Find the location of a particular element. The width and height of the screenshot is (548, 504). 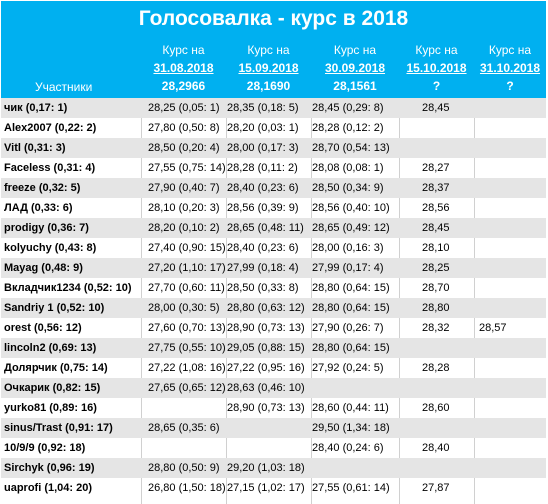

rate-cell-1: 27,75 (0,55: 10) is located at coordinates (187, 348).